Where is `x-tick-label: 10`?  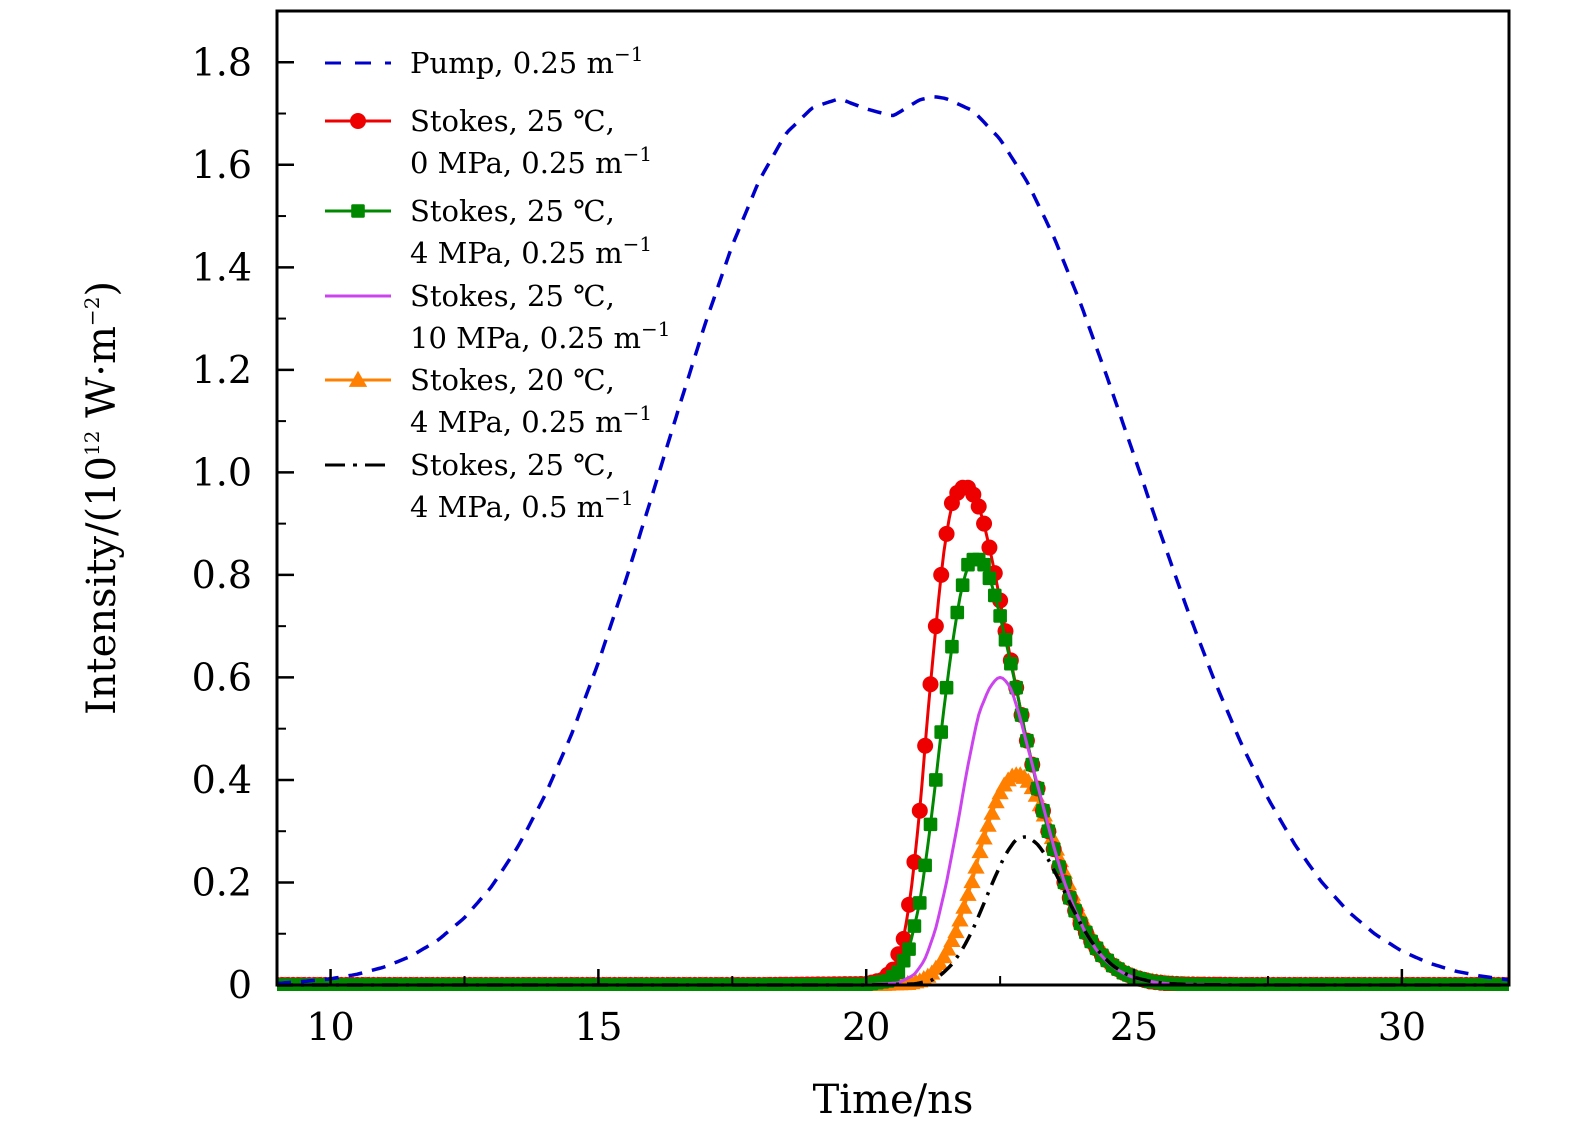 x-tick-label: 10 is located at coordinates (330, 1027).